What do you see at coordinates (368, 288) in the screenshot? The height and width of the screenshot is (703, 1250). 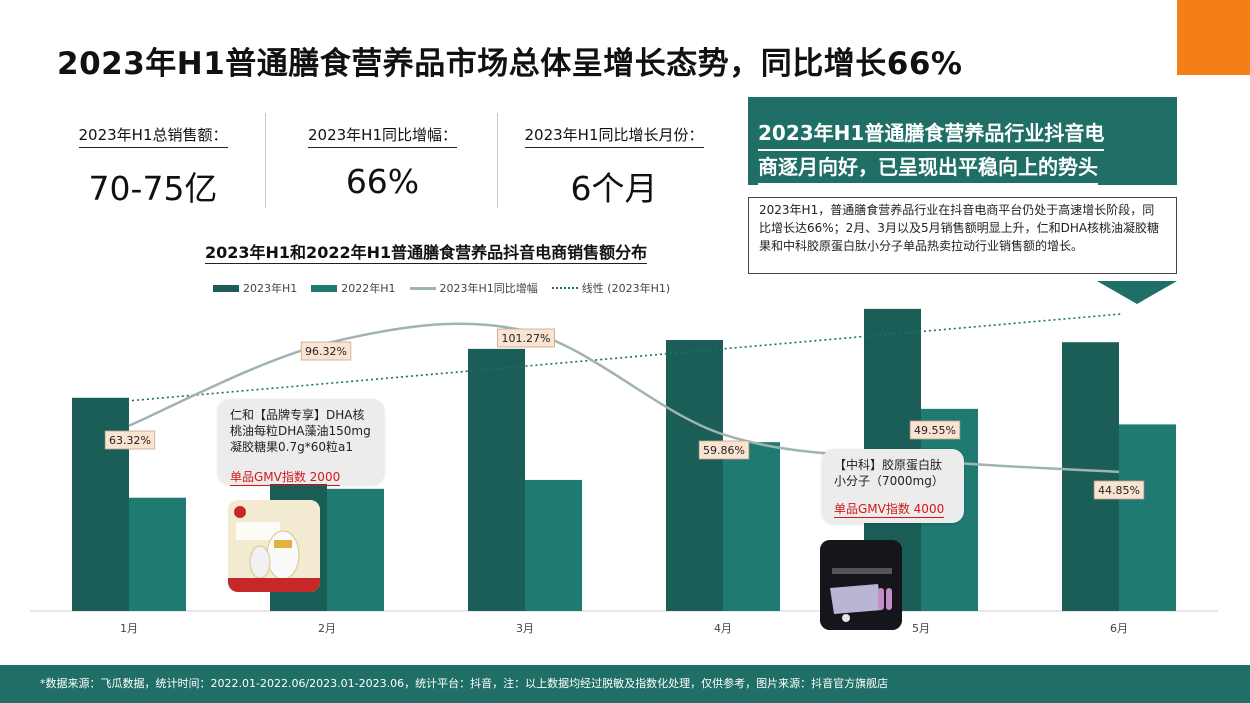 I see `legend-label: 2022年H1` at bounding box center [368, 288].